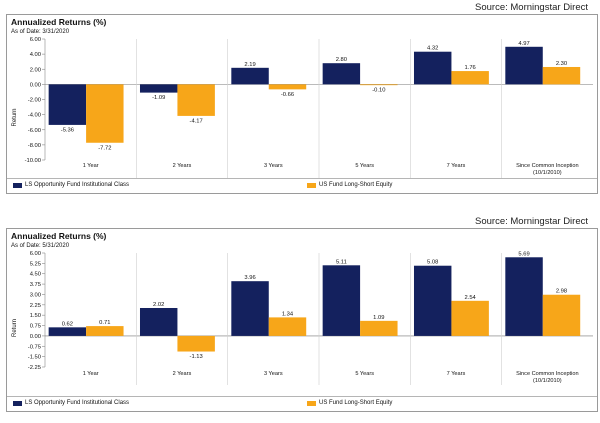  What do you see at coordinates (35, 295) in the screenshot?
I see `y-tick-label: 3.00` at bounding box center [35, 295].